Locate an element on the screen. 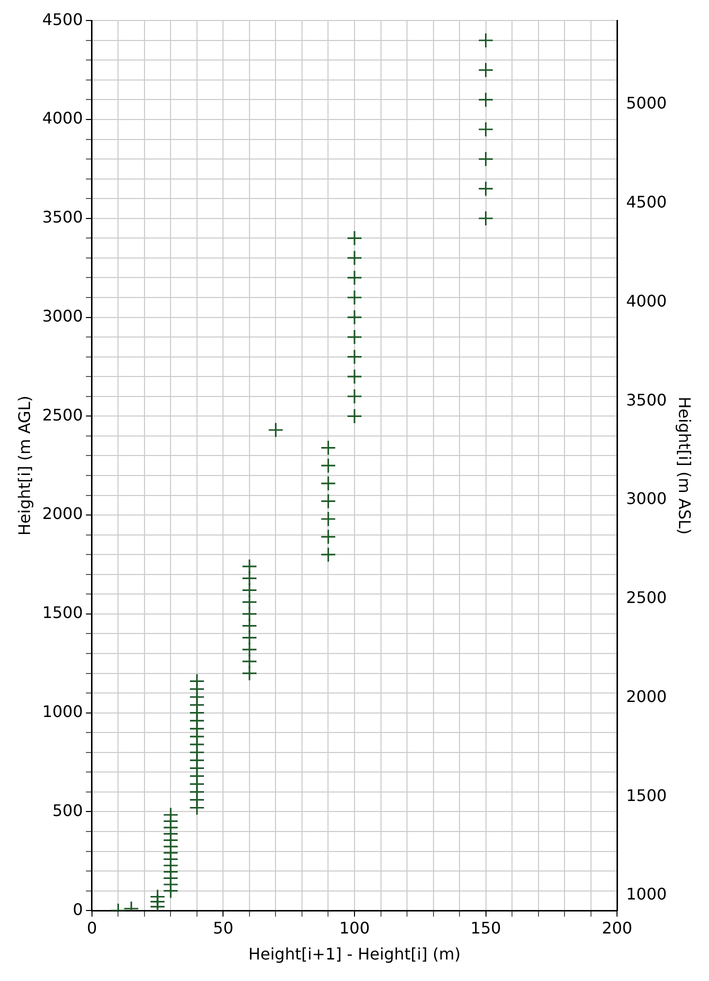 The width and height of the screenshot is (709, 981). y-tick-label: 4500 is located at coordinates (62, 19).